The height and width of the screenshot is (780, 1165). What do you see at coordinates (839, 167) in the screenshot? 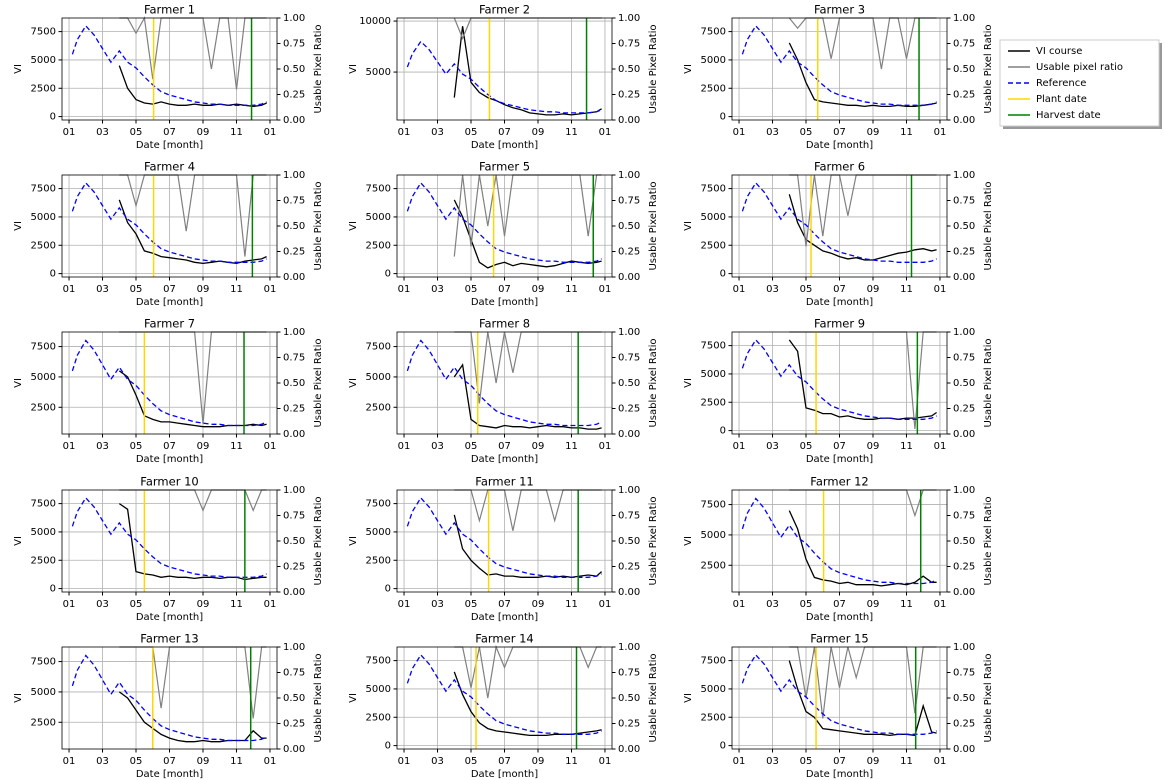
I see `panel-title: Farmer 6` at bounding box center [839, 167].